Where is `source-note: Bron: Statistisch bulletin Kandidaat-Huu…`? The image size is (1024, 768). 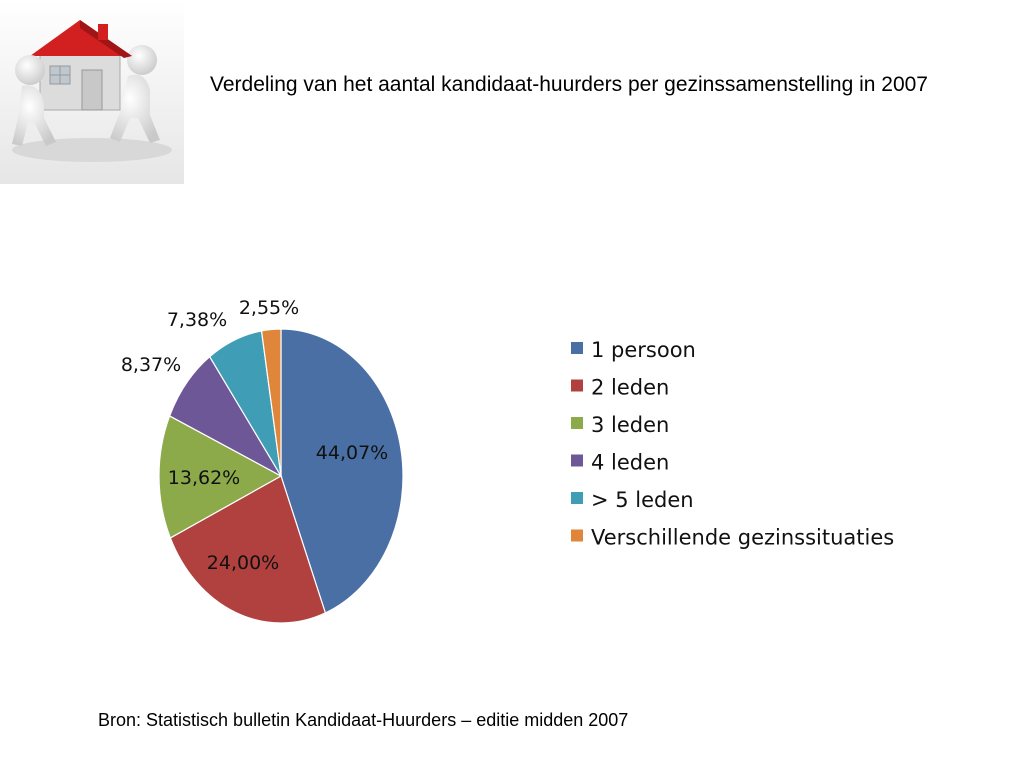 source-note: Bron: Statistisch bulletin Kandidaat-Huu… is located at coordinates (363, 720).